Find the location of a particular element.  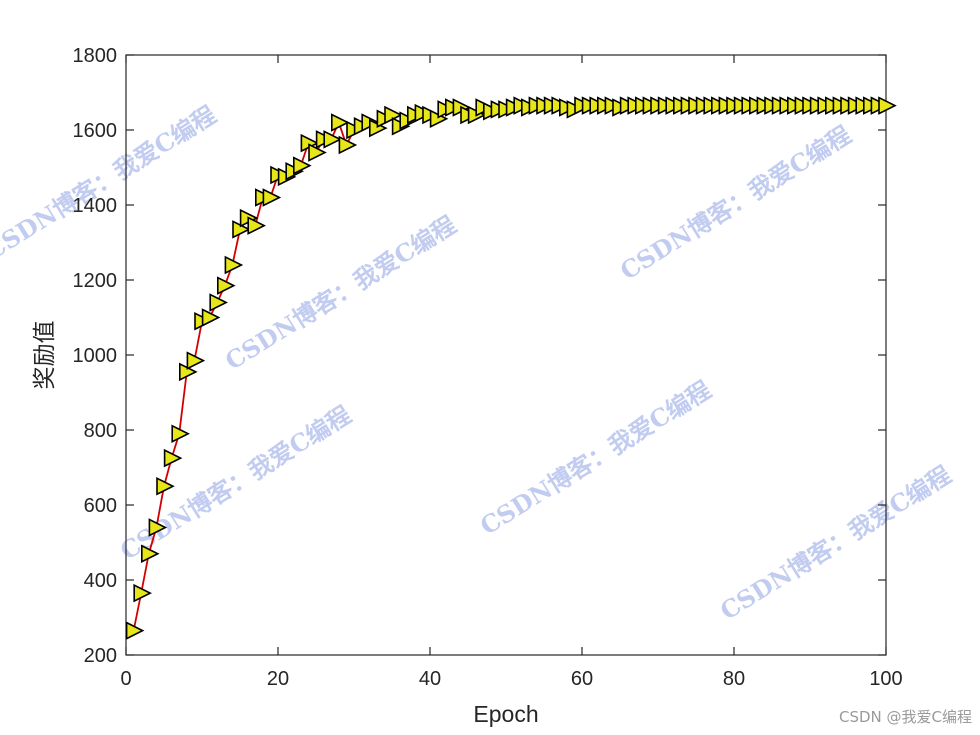

y-tick-label: 1400 is located at coordinates (95, 206).